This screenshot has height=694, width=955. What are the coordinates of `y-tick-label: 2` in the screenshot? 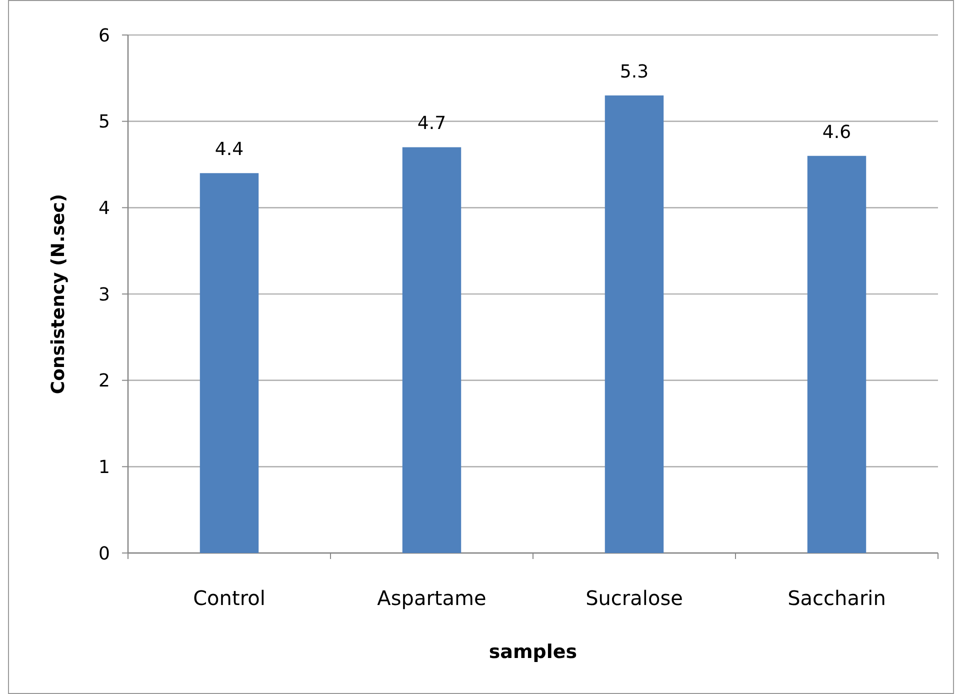 It's located at (104, 381).